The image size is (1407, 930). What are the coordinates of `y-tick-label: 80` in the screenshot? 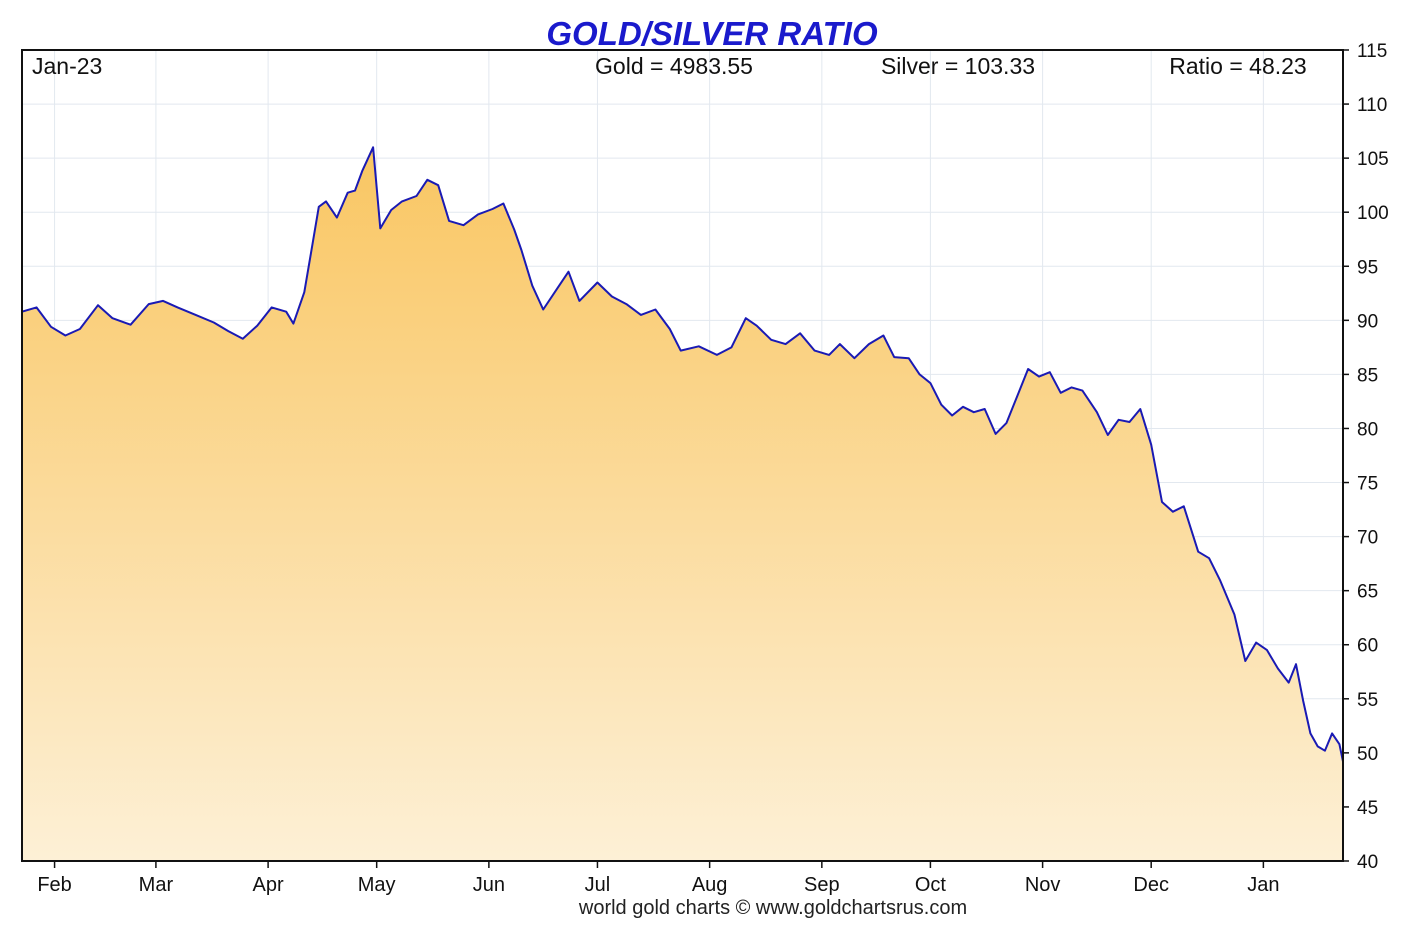 It's located at (1367, 429).